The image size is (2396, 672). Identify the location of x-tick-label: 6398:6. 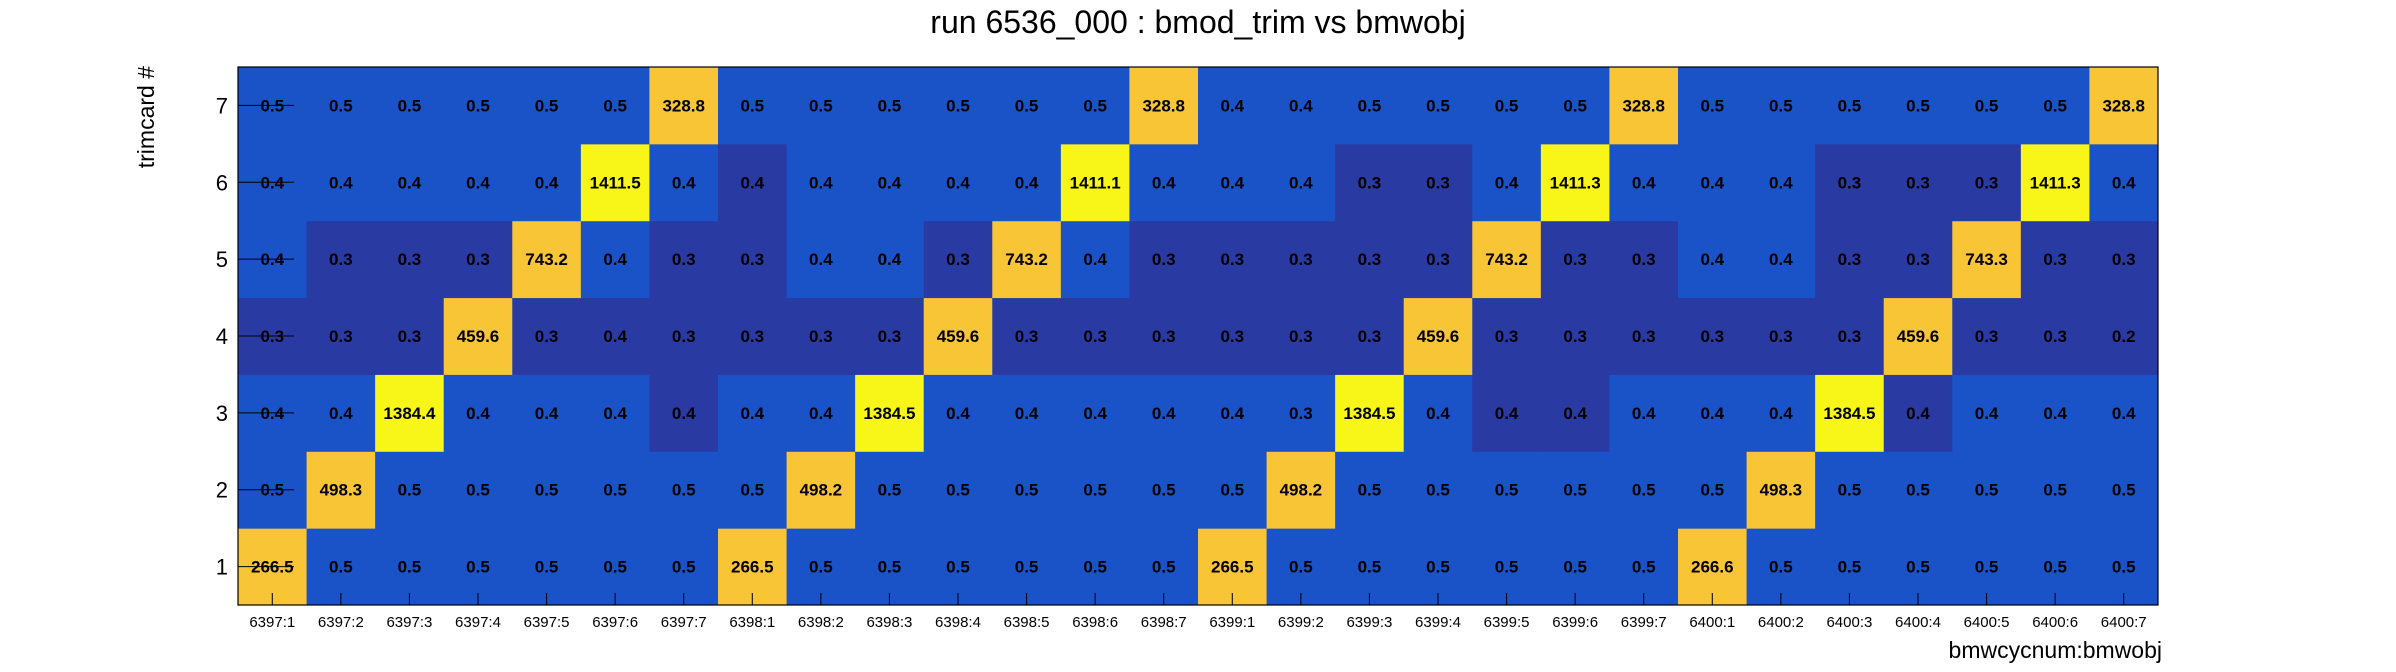
(1095, 622).